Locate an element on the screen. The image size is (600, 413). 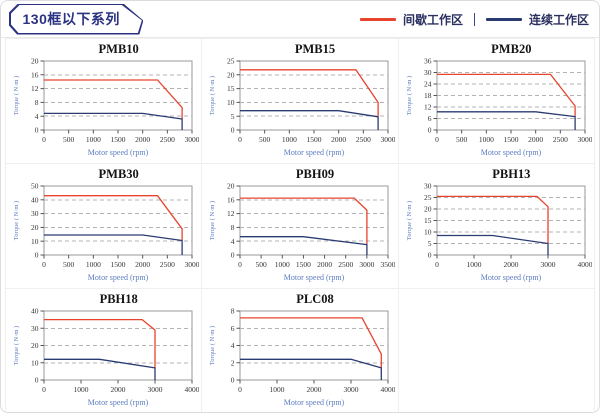
continuous-zone-line-icon is located at coordinates (503, 19).